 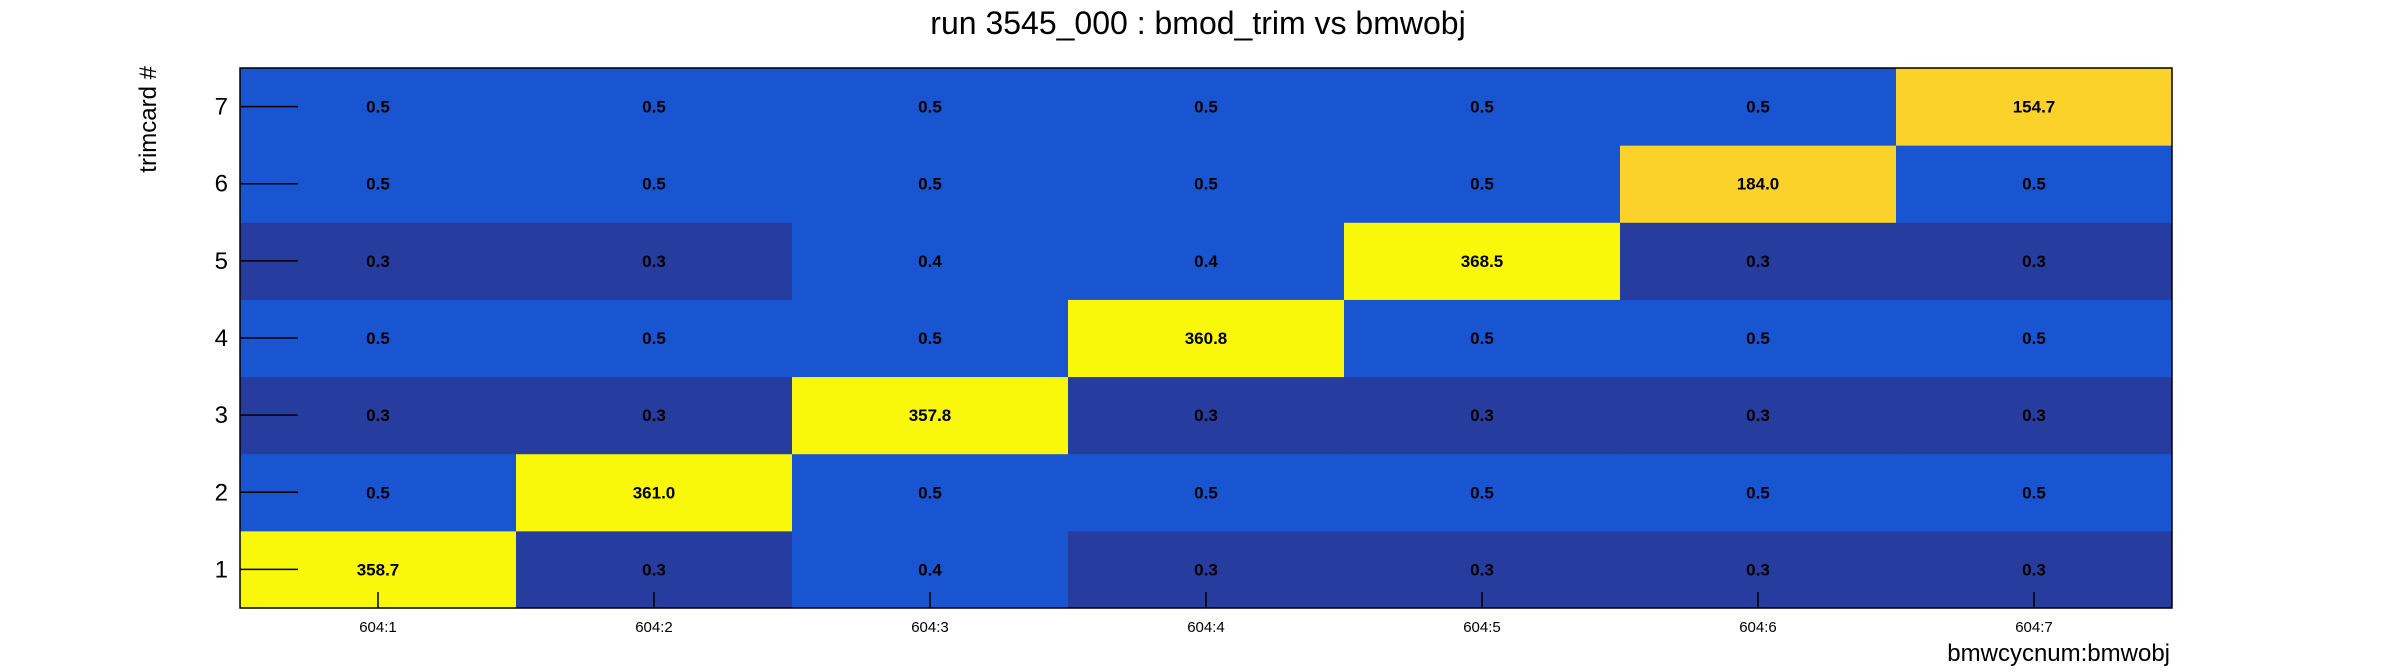 I want to click on x-axis-tick-label: 604:1, so click(x=378, y=627).